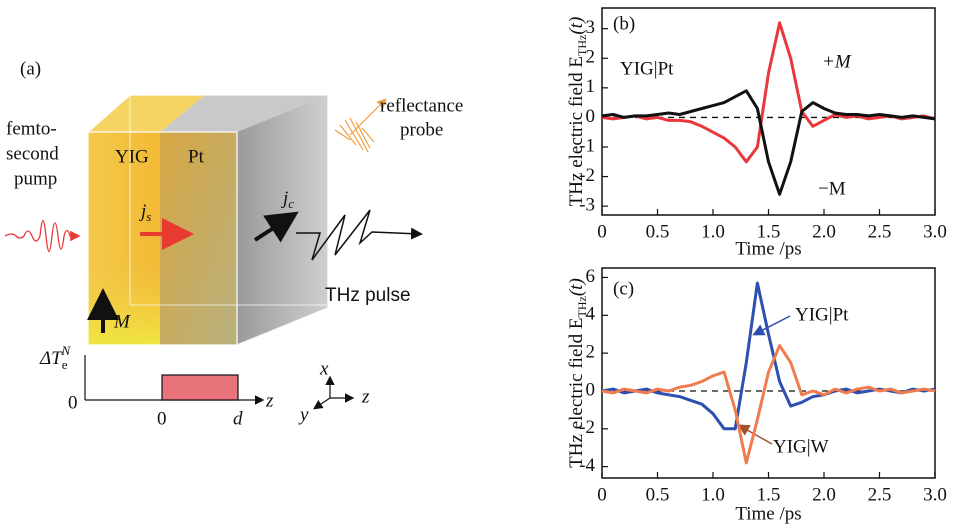  I want to click on plot-frame, so click(768, 111).